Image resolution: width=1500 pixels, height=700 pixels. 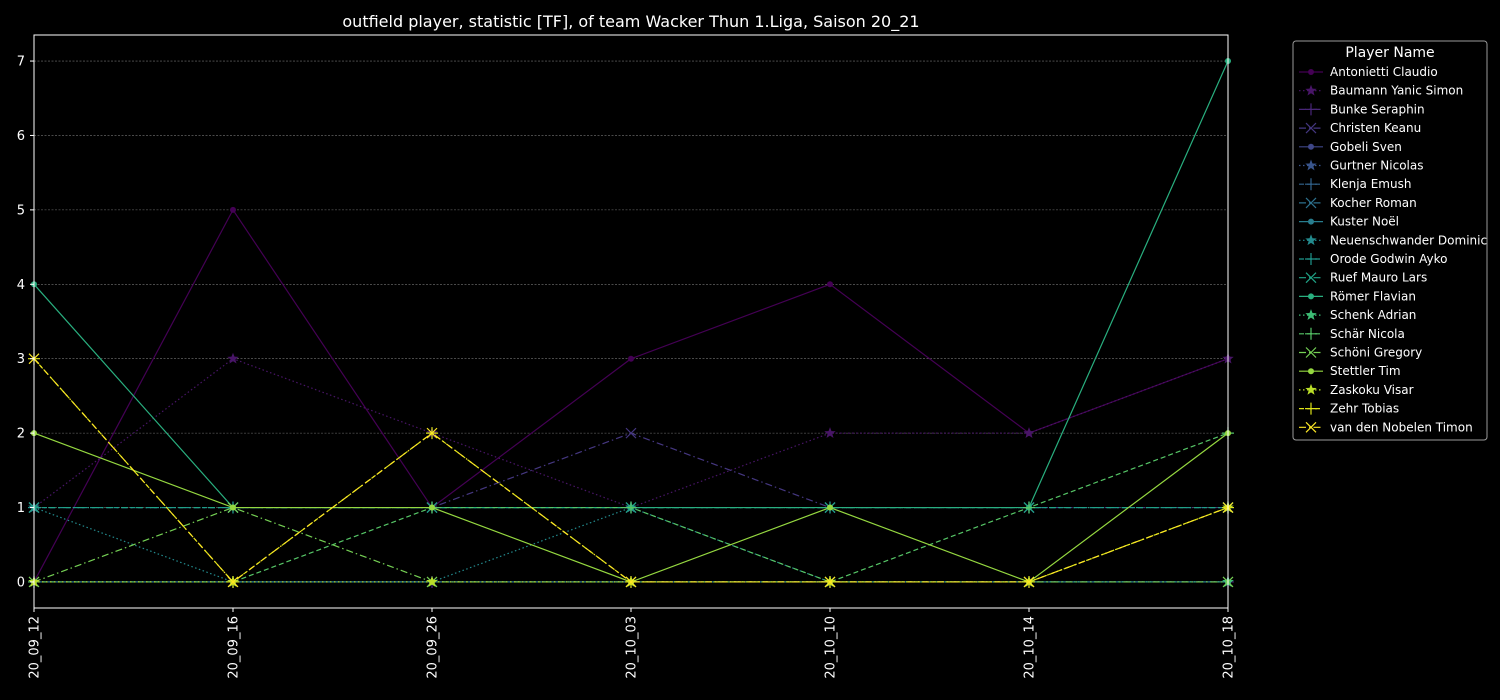 I want to click on legend-marker-zaskoku-visar, so click(x=1311, y=389).